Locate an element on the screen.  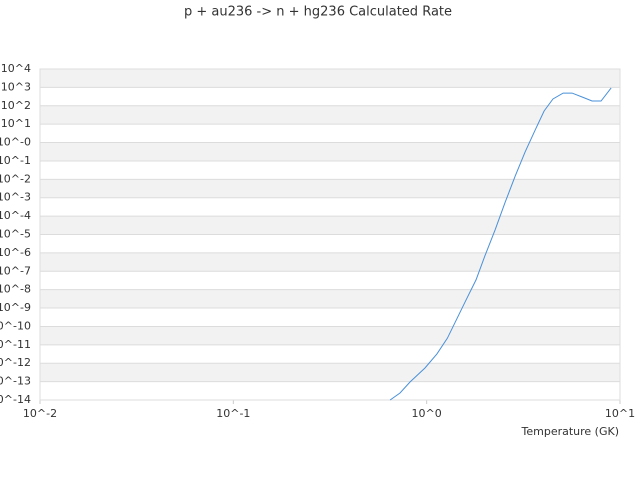
y-tick-label: 10^-9 is located at coordinates (15, 307).